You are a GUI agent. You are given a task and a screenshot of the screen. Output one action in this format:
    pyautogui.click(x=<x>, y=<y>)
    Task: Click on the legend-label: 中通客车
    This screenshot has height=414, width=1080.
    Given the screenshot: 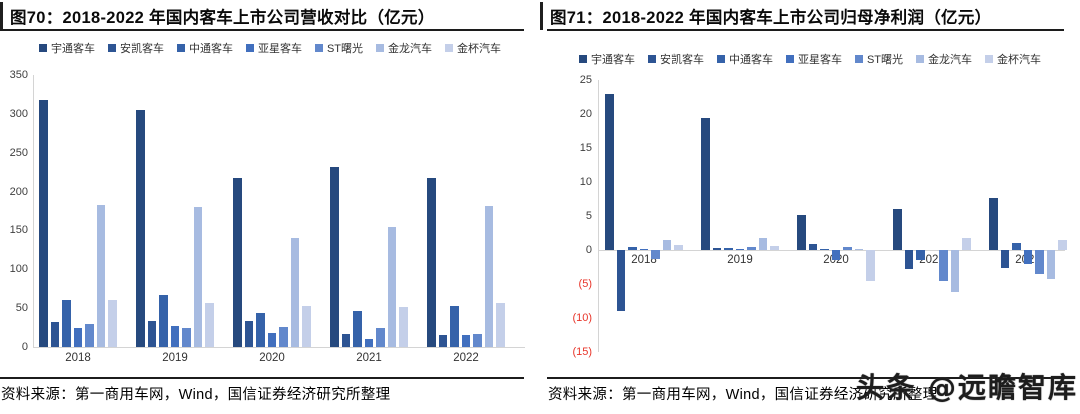 What is the action you would take?
    pyautogui.click(x=210, y=49)
    